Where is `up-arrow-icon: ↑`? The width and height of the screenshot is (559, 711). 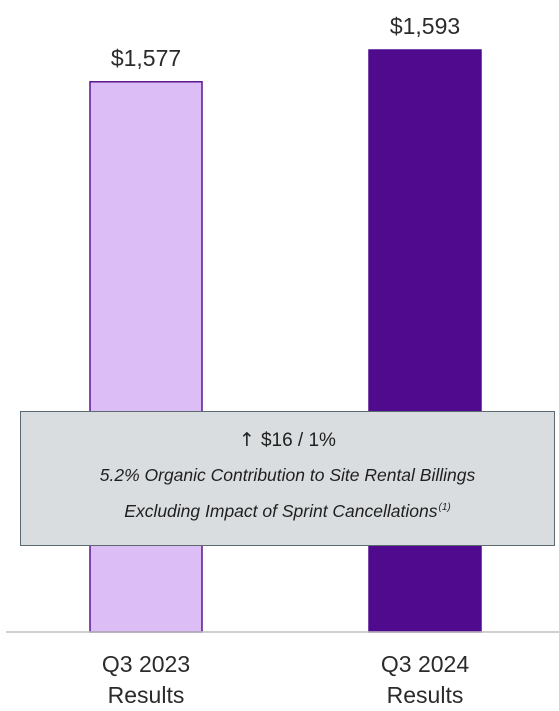 up-arrow-icon: ↑ is located at coordinates (247, 440).